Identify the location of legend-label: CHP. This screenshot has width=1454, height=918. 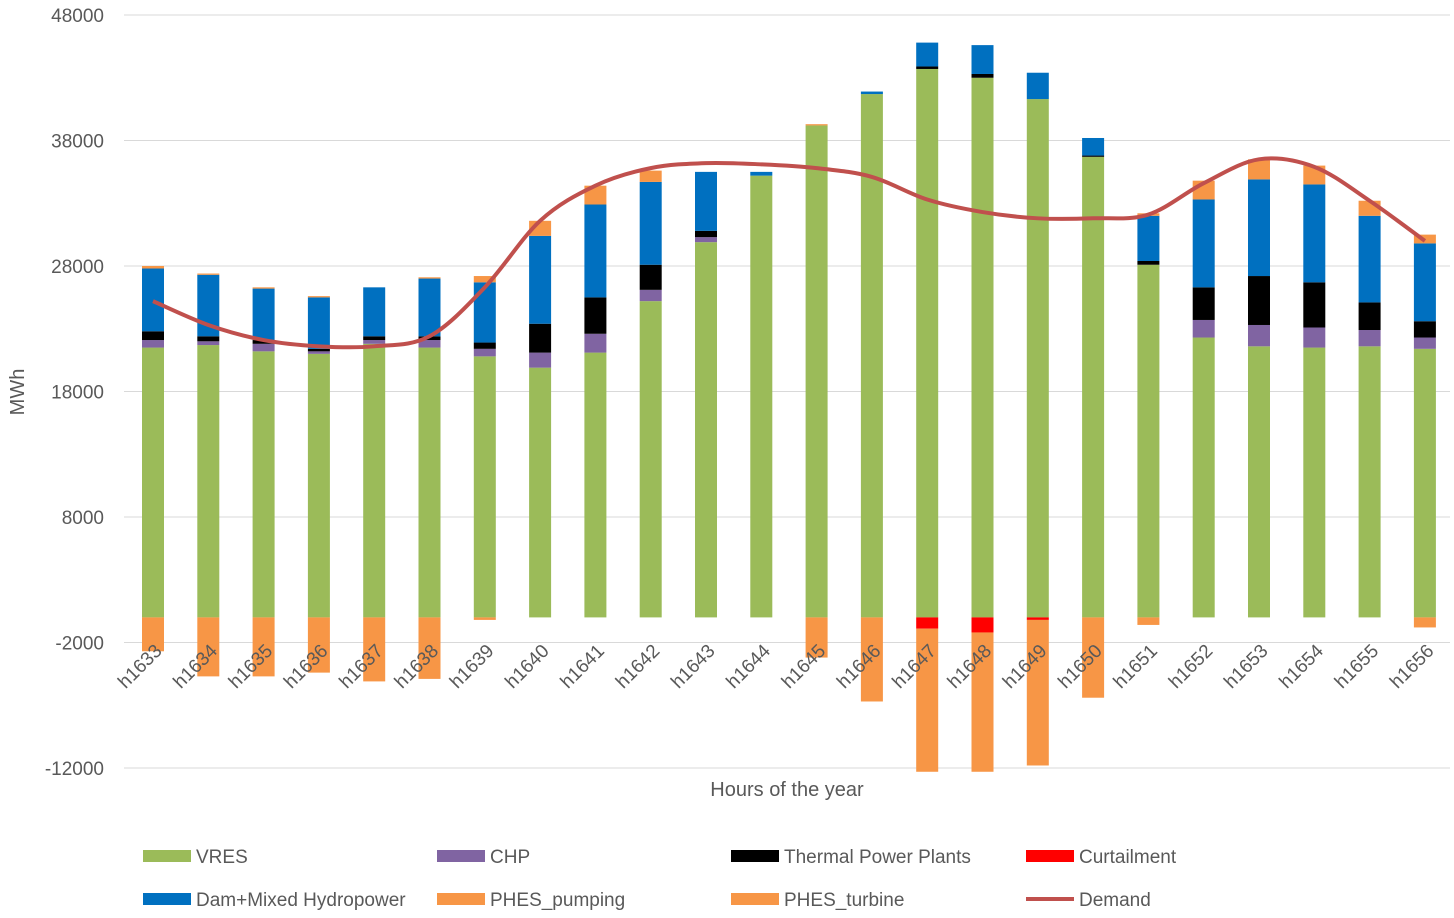
(510, 857).